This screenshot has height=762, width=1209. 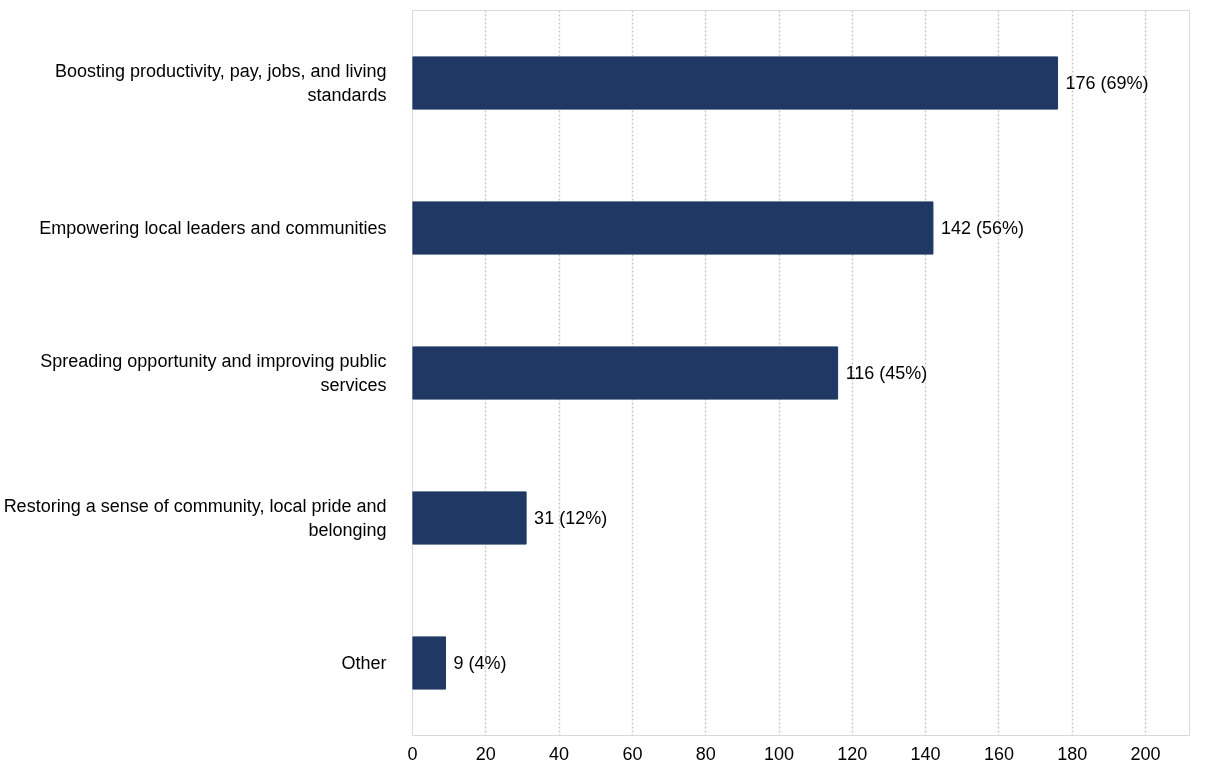 I want to click on y-tick-label: Spreading opportunity and improving public services, so click(x=213, y=373).